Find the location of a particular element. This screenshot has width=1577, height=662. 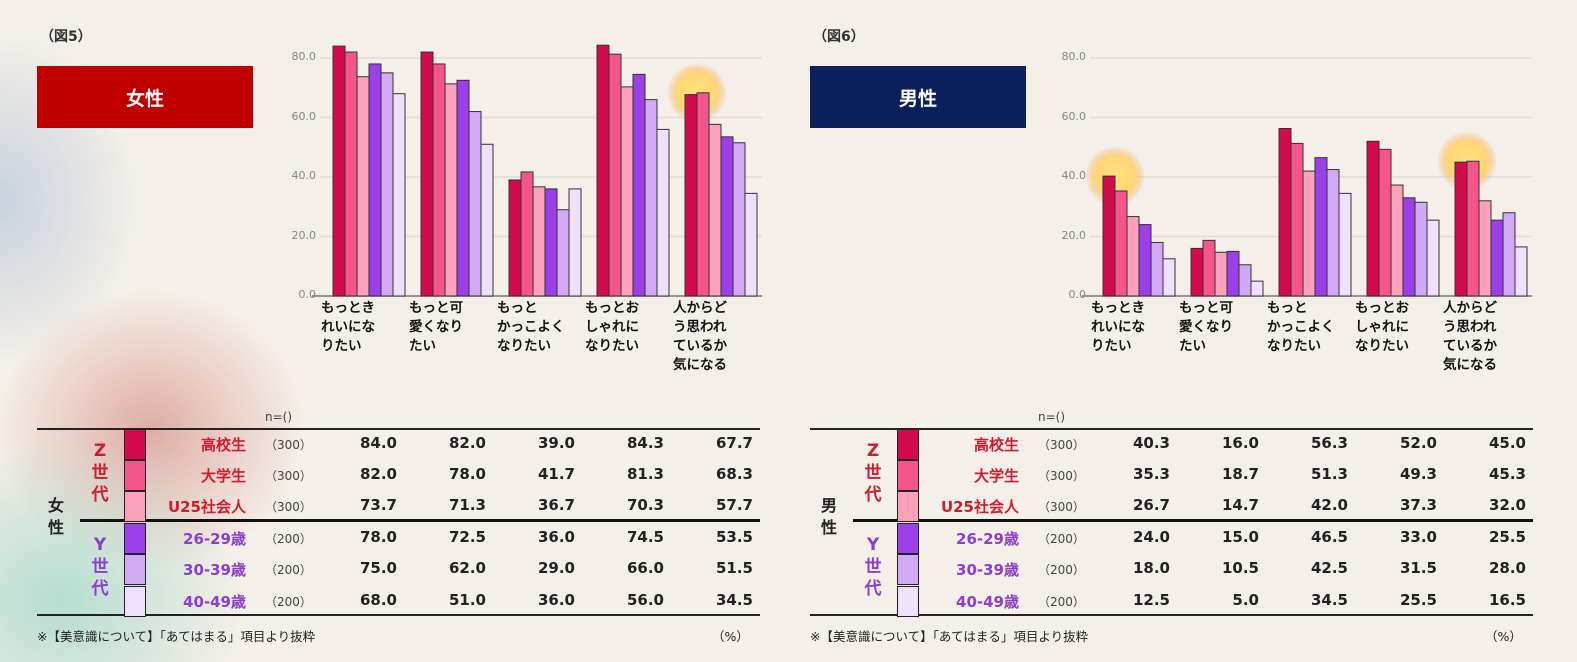

value-cell: 45.0 is located at coordinates (1507, 443).